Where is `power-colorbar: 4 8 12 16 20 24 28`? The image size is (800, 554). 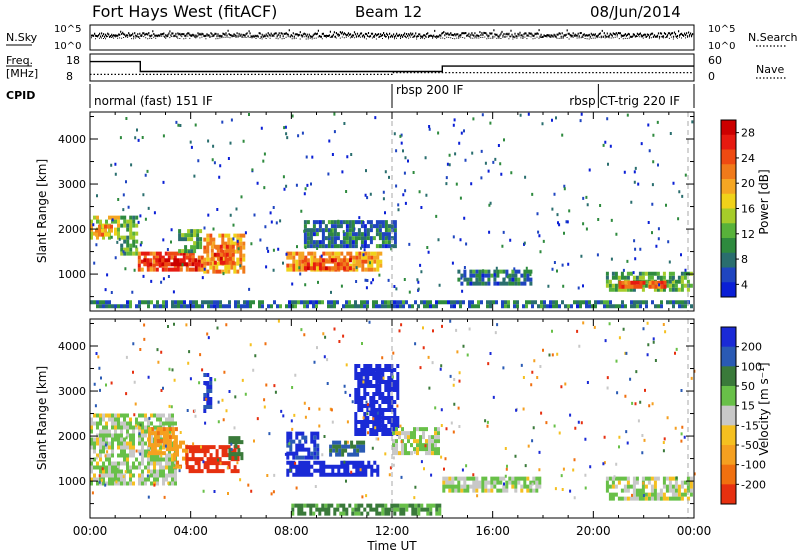 power-colorbar: 4 8 12 16 20 24 28 is located at coordinates (737, 208).